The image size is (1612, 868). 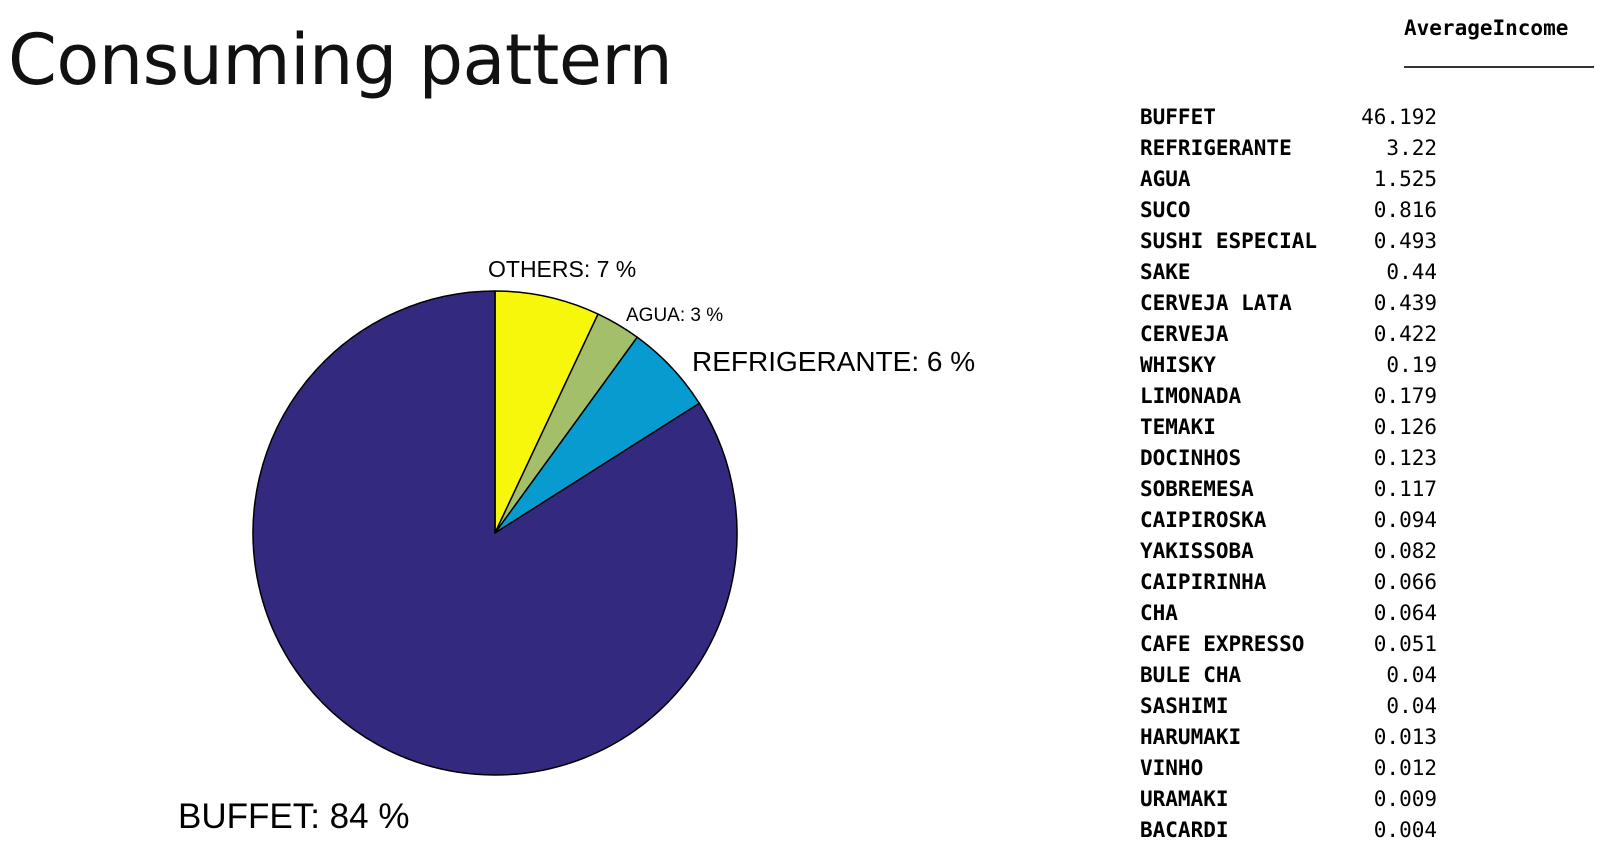 What do you see at coordinates (1370, 213) in the screenshot?
I see `table-row: SUCO 0.816` at bounding box center [1370, 213].